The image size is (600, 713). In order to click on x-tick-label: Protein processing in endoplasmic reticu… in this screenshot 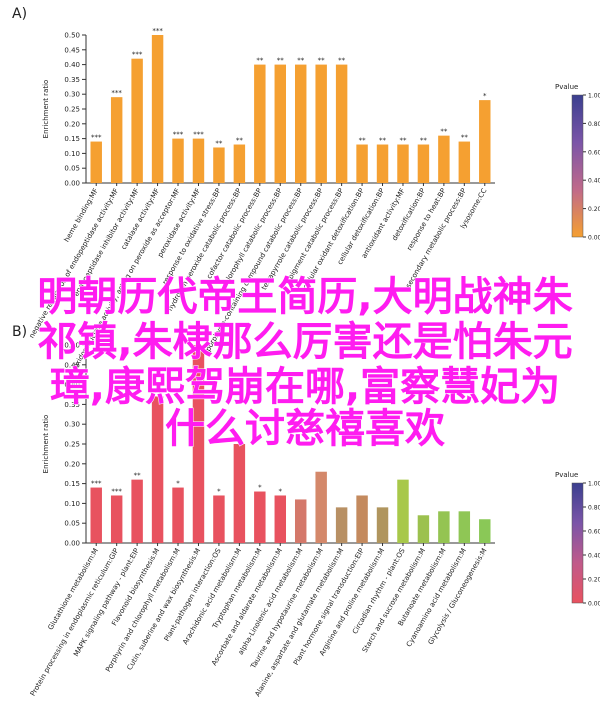, I will do `click(75, 622)`.